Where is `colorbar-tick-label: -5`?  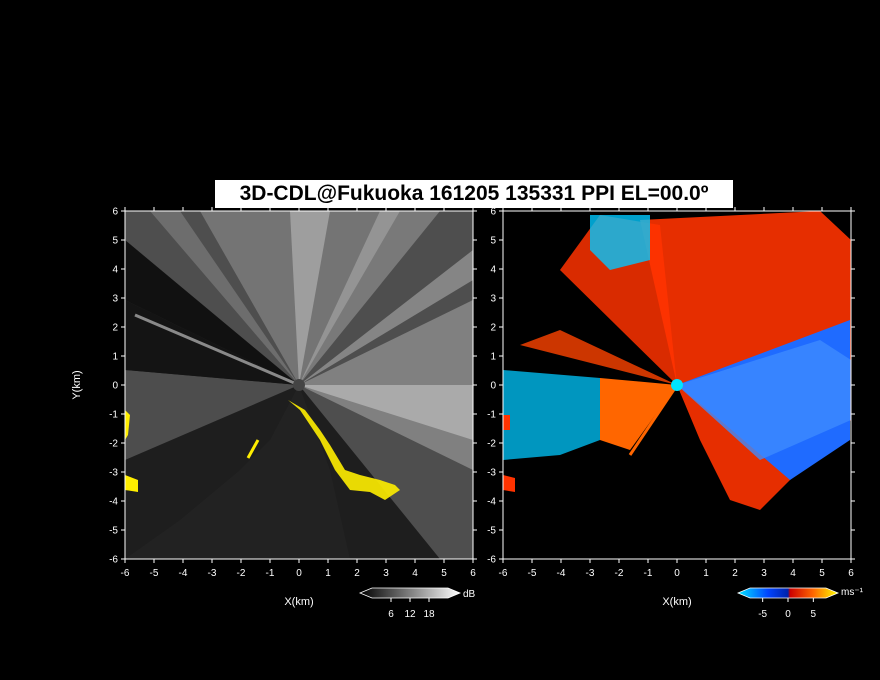 colorbar-tick-label: -5 is located at coordinates (762, 614).